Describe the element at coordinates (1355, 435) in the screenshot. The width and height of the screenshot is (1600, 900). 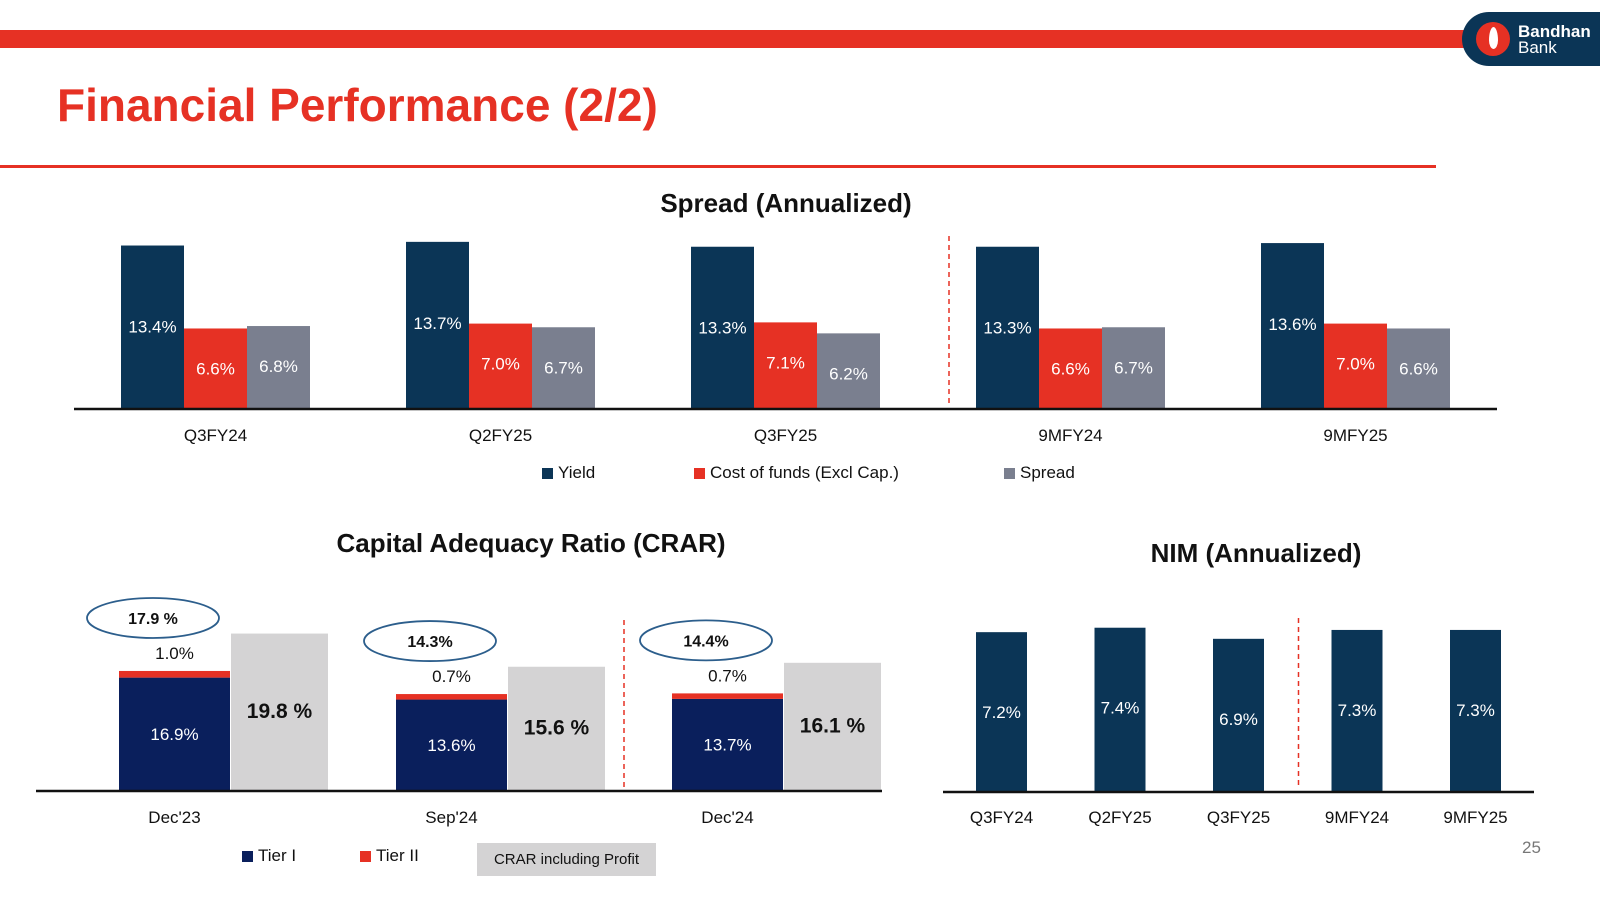
I see `spread-x-tick-label: 9MFY25` at that location.